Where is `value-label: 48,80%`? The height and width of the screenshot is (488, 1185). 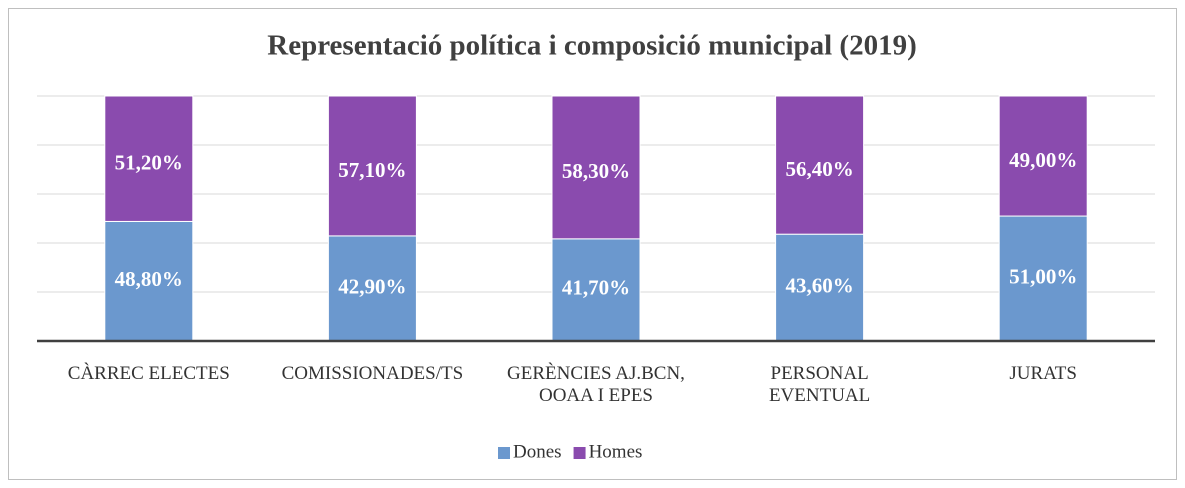
value-label: 48,80% is located at coordinates (149, 279).